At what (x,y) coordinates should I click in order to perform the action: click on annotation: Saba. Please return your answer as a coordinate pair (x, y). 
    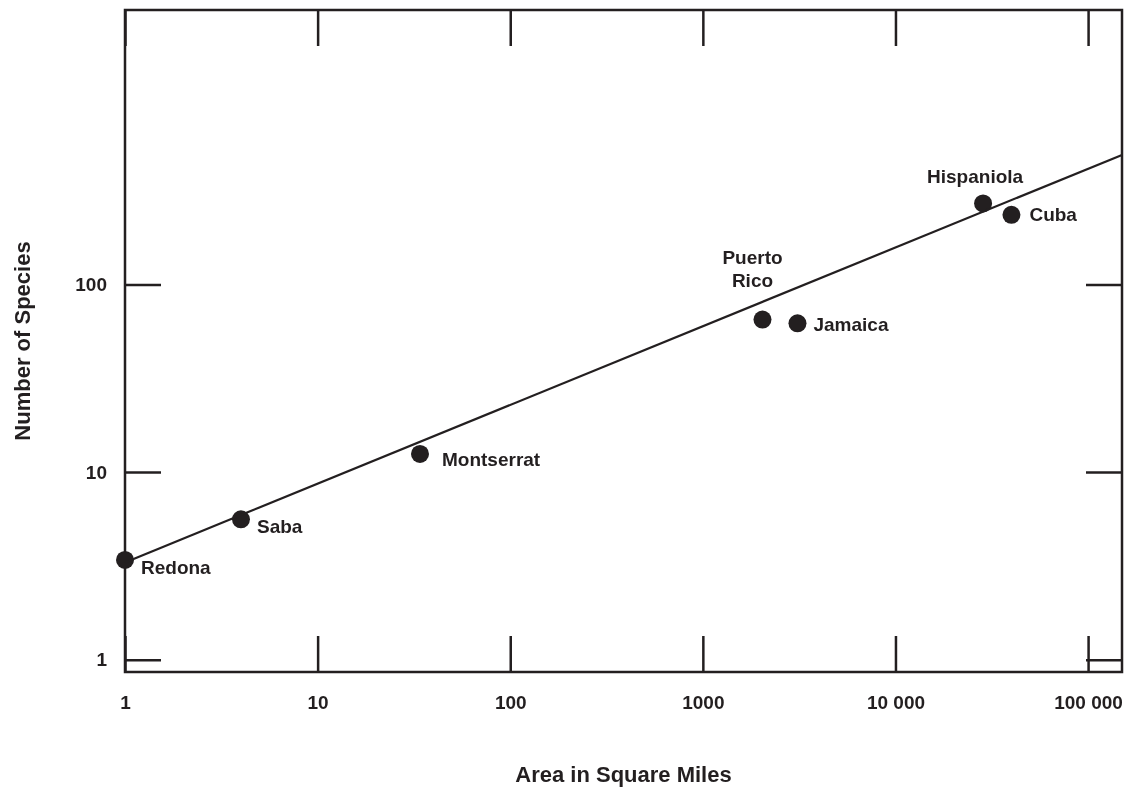
    Looking at the image, I should click on (279, 527).